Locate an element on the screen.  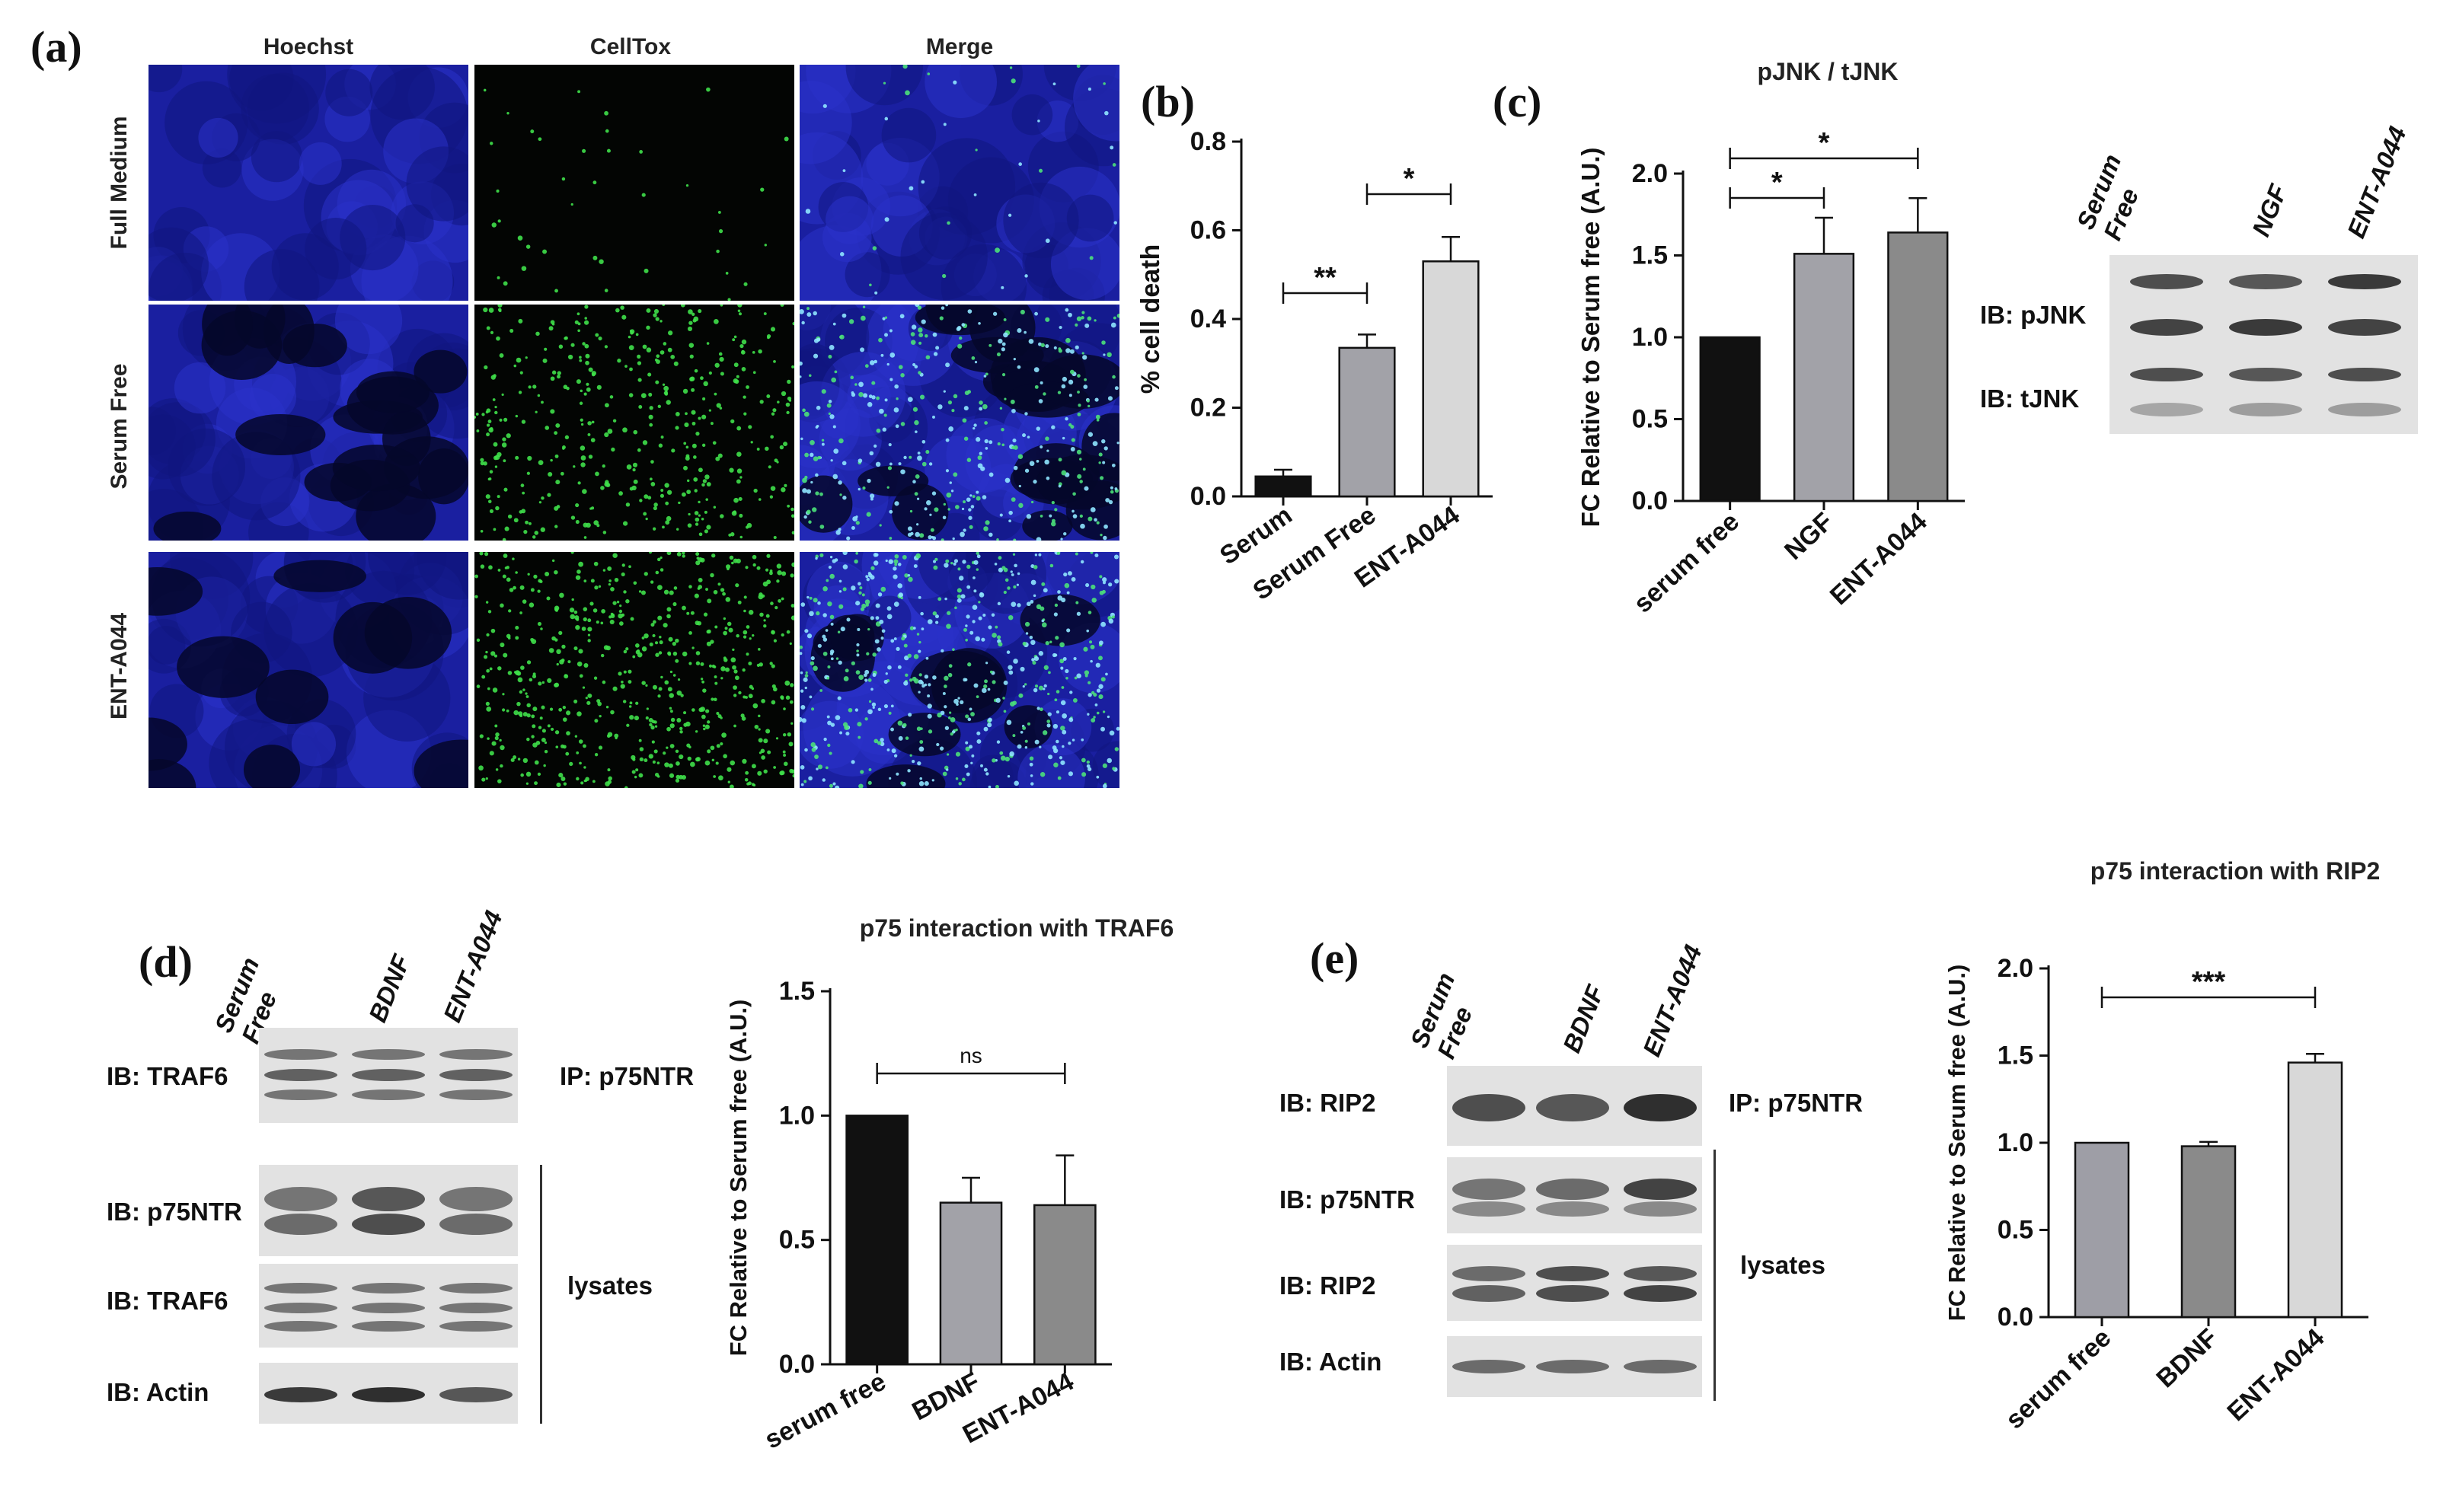
blot-e-lane-ent-a044: ENT-A044 is located at coordinates (1672, 1001).